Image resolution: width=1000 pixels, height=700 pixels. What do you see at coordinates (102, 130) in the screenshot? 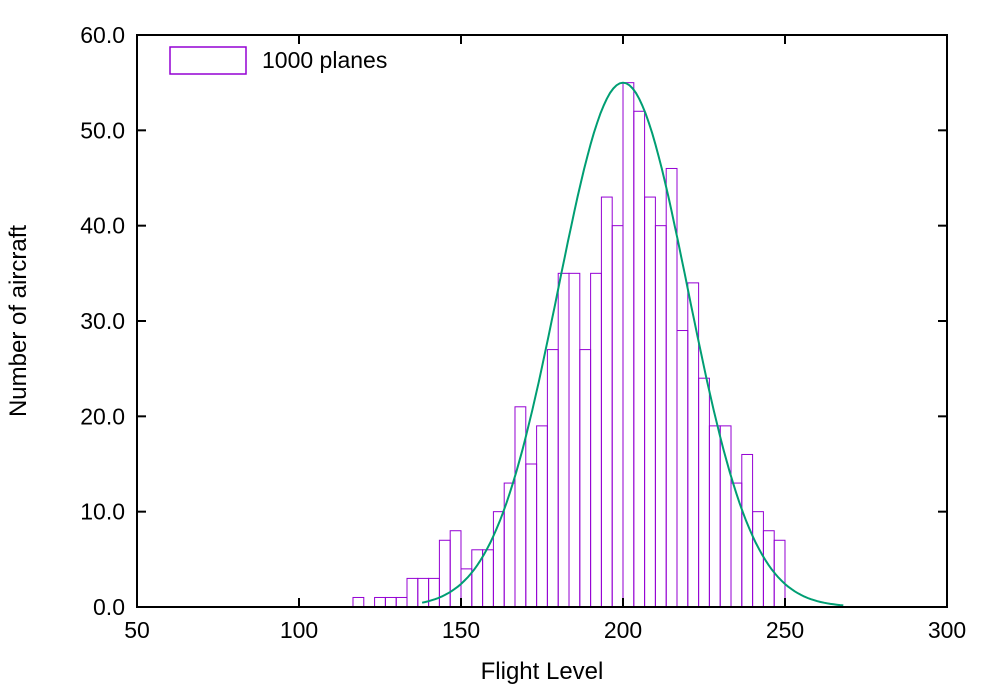
I see `y-tick-label: 50.0` at bounding box center [102, 130].